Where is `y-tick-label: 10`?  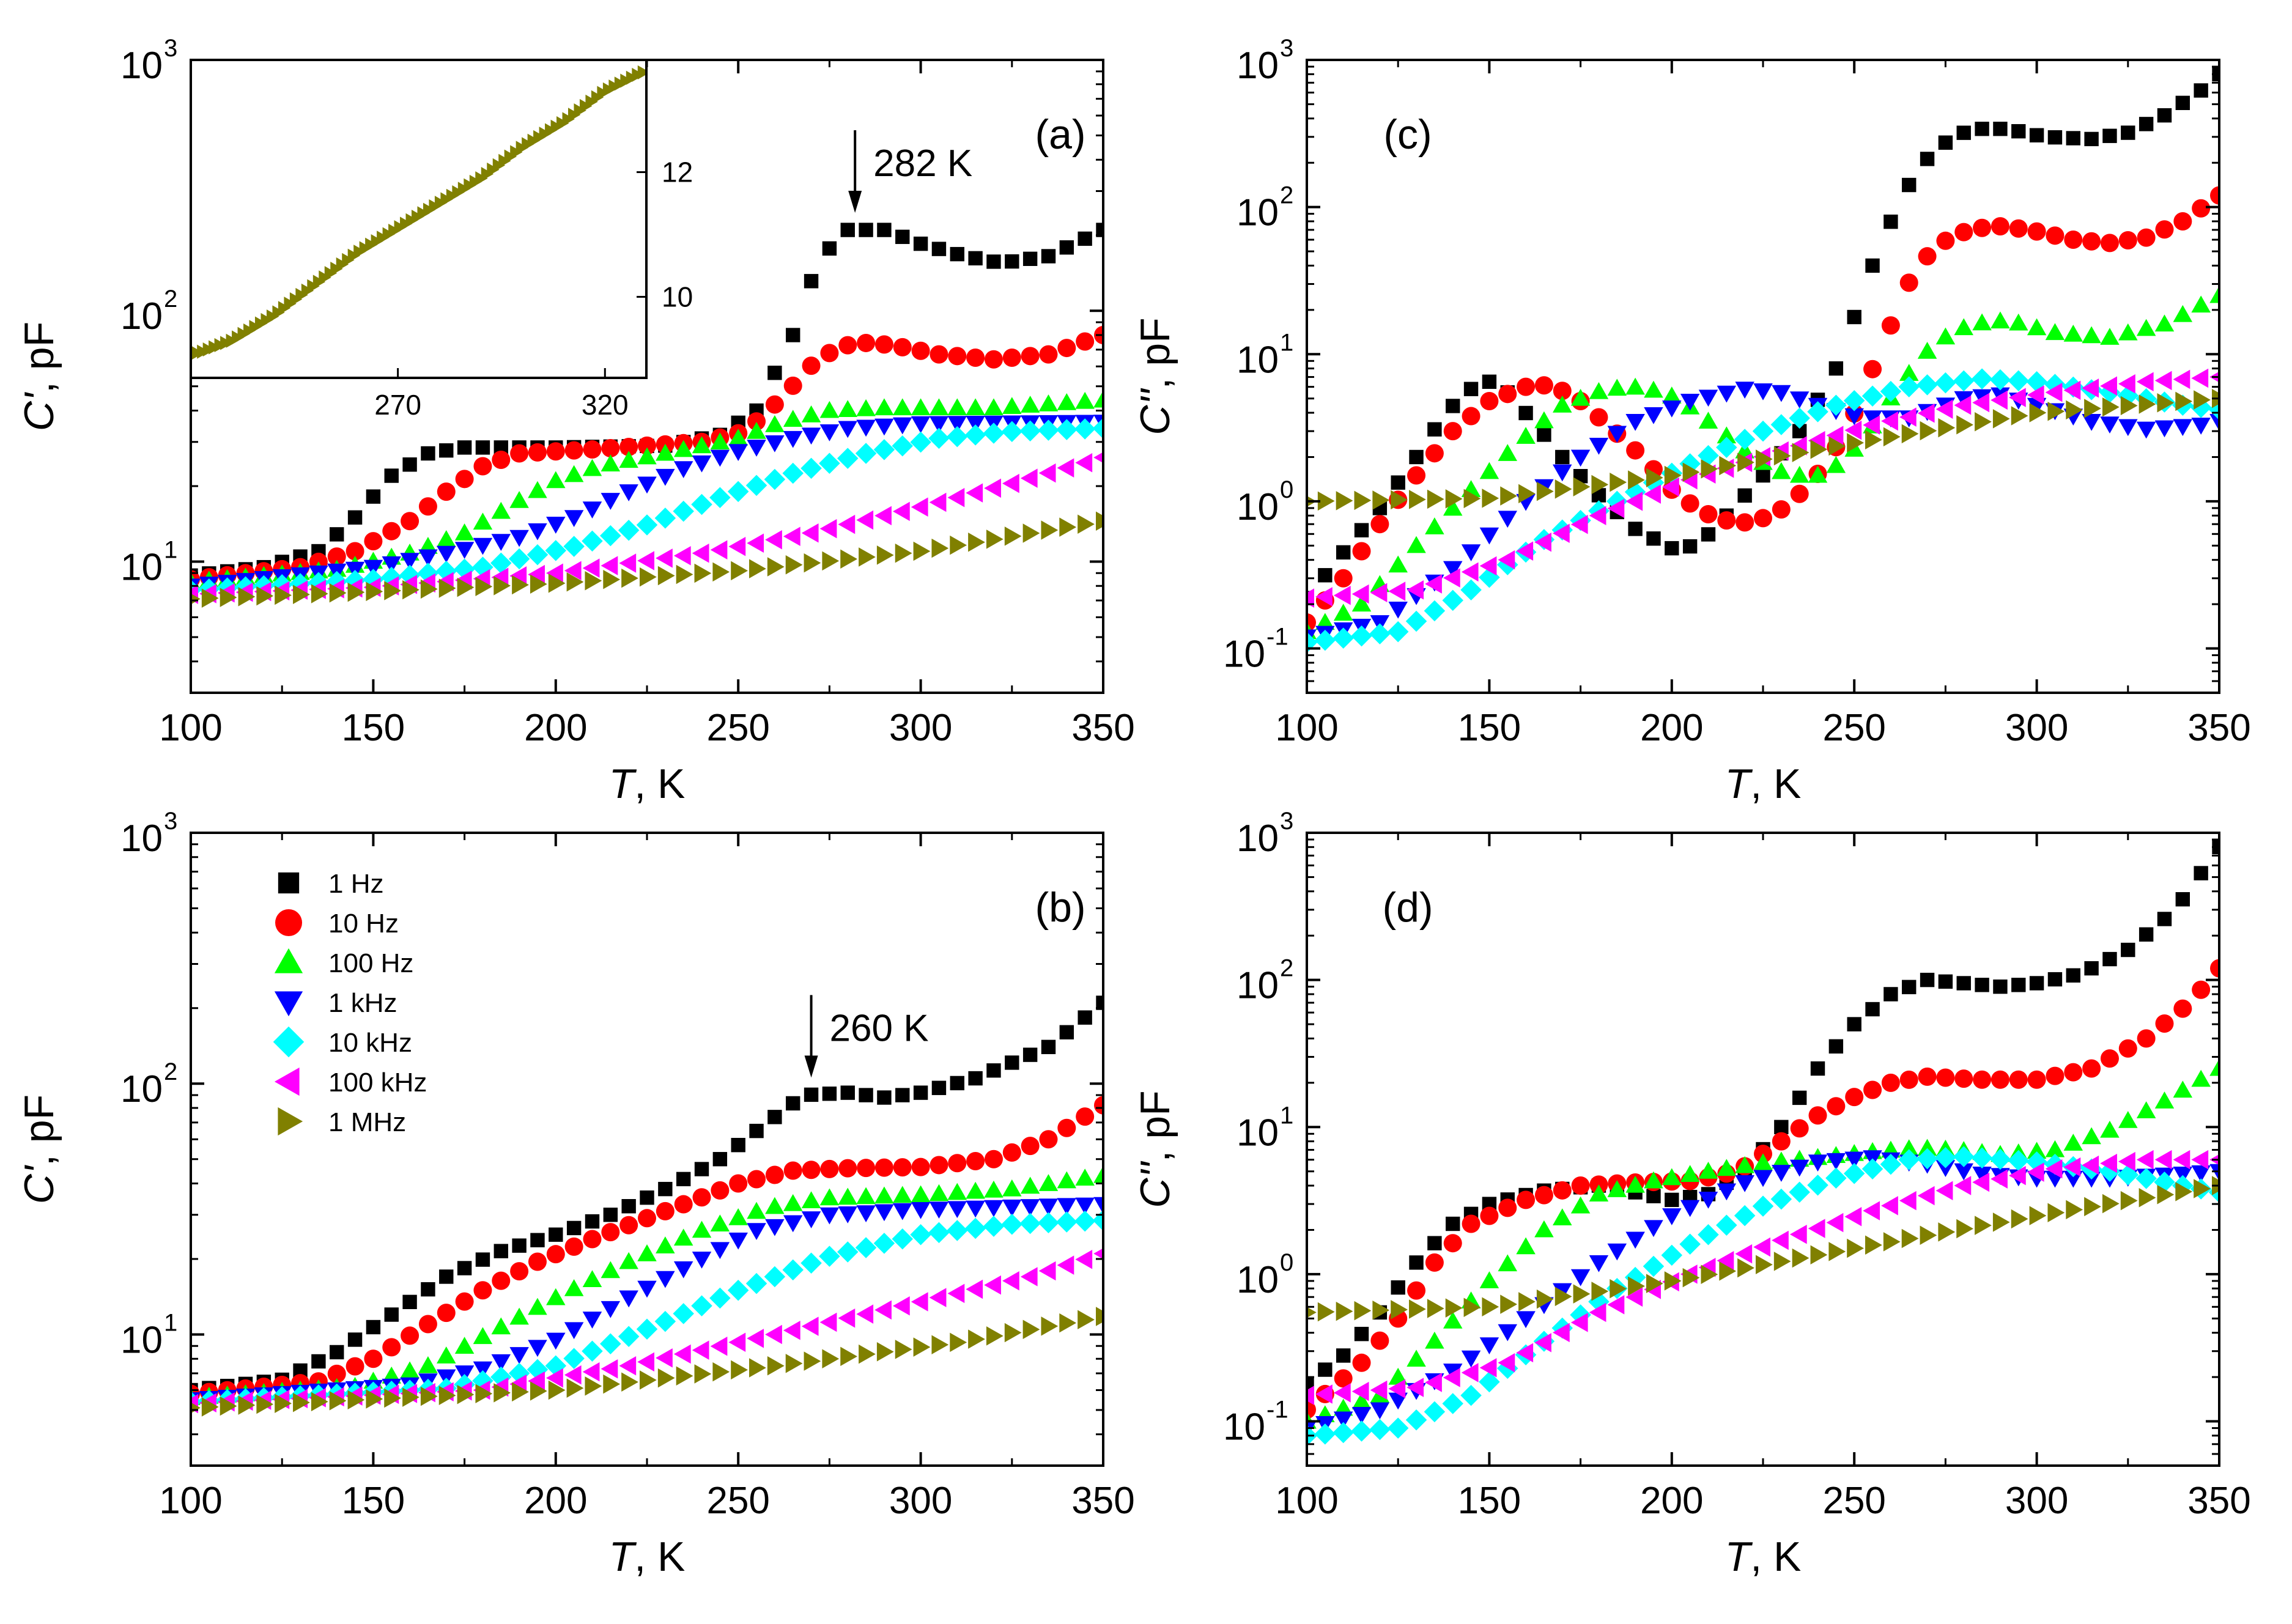
y-tick-label: 10 is located at coordinates (1258, 1133).